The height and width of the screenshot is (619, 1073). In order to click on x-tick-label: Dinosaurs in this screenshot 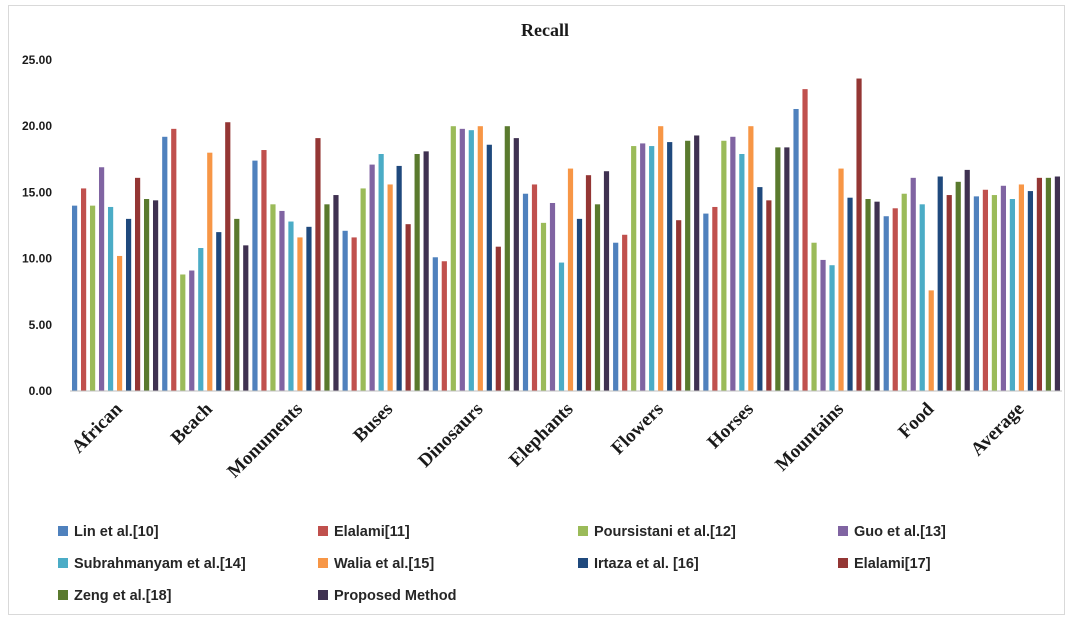, I will do `click(450, 435)`.